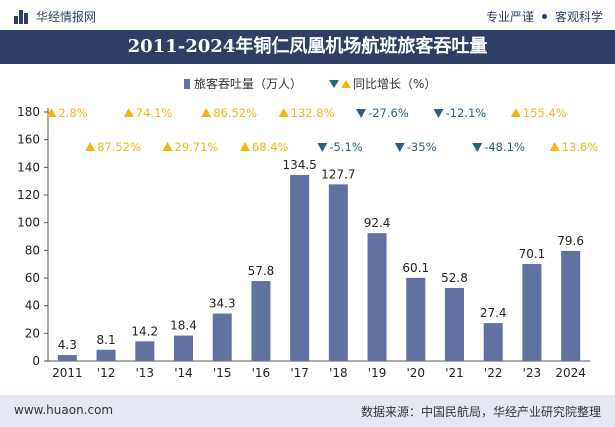  What do you see at coordinates (32, 250) in the screenshot?
I see `y-tick-label: 80` at bounding box center [32, 250].